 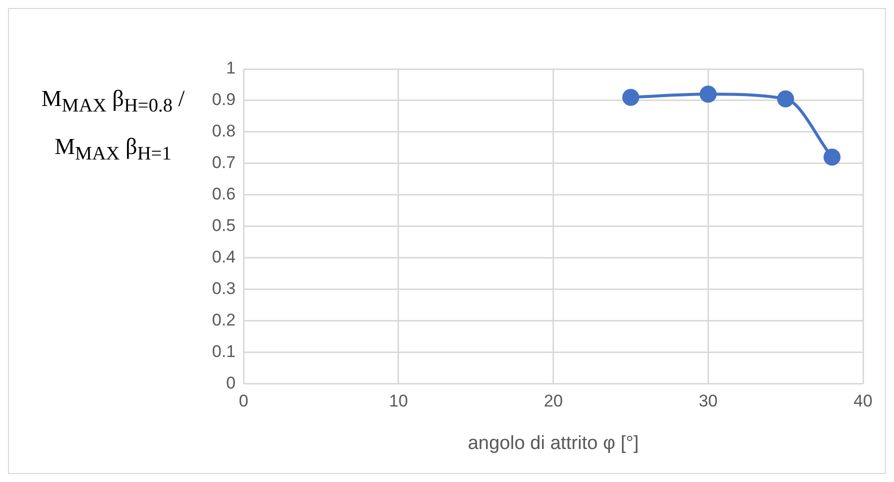 What do you see at coordinates (224, 257) in the screenshot?
I see `y-tick-label: 0.4` at bounding box center [224, 257].